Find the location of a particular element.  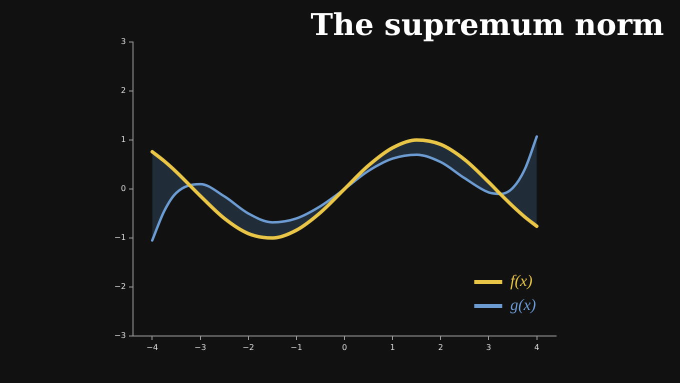

y-tick-label: 0 is located at coordinates (123, 189).